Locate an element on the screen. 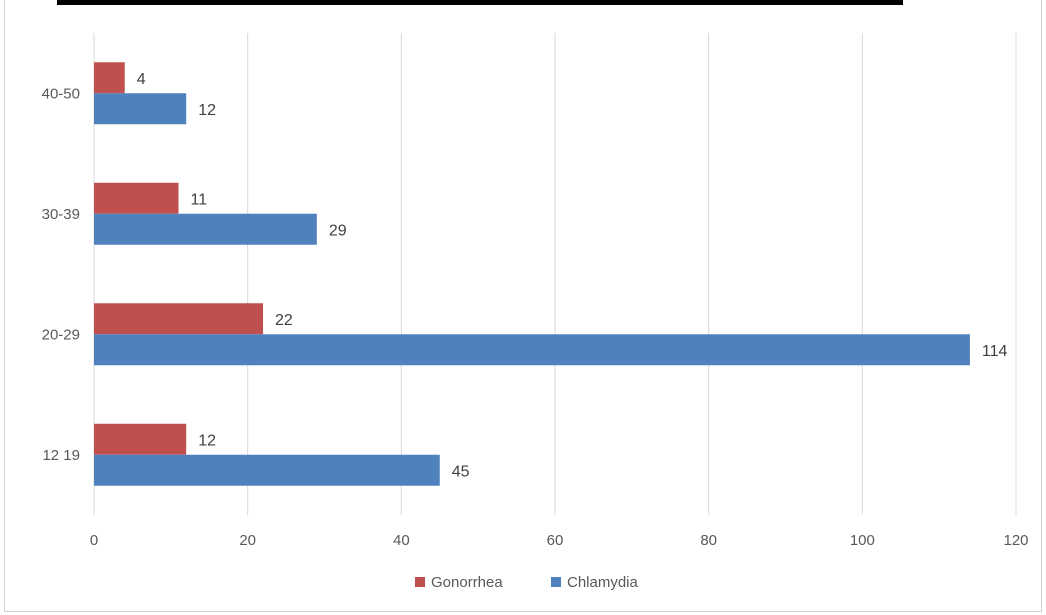 The height and width of the screenshot is (615, 1046). x-axis-ticks: 0 20 40 60 80 100 120 is located at coordinates (559, 540).